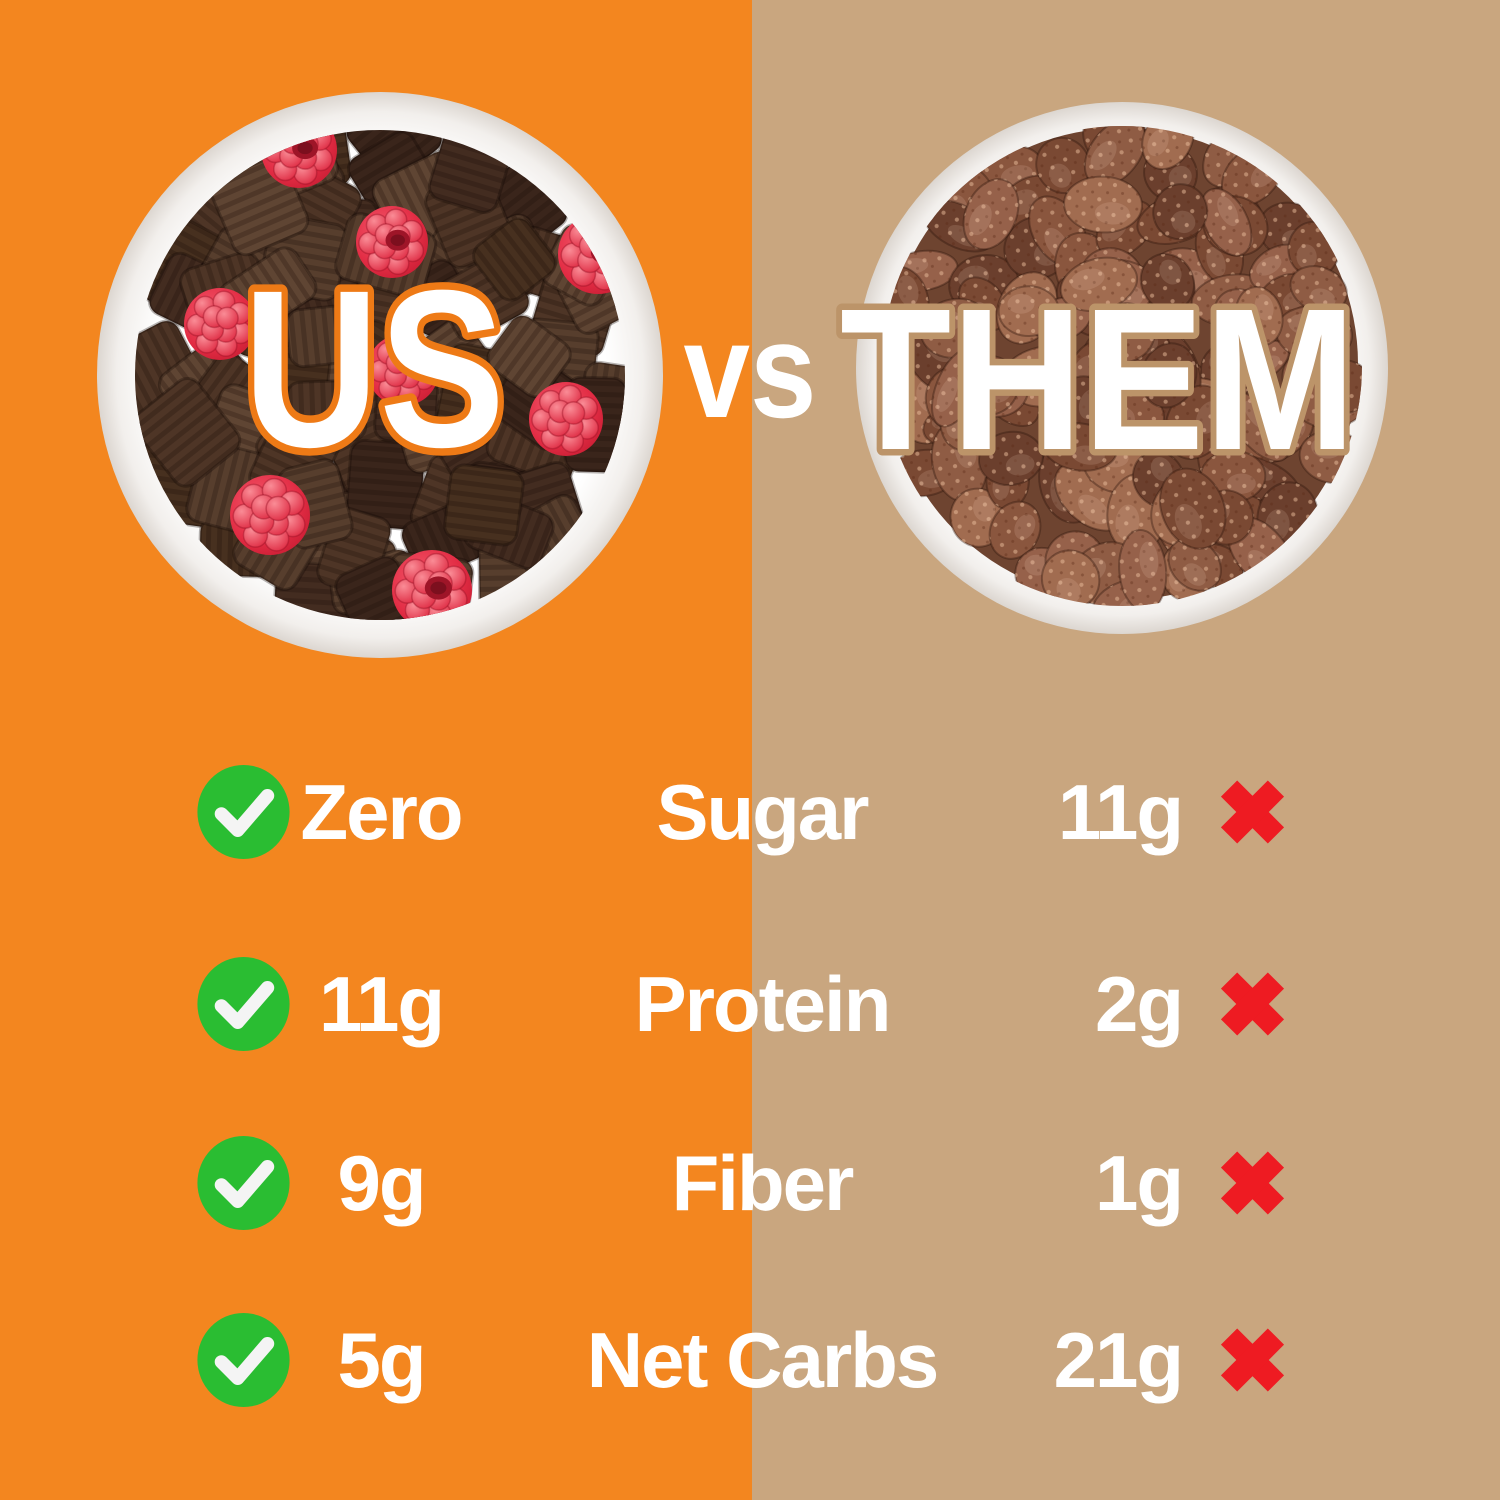 This screenshot has width=1500, height=1500. Describe the element at coordinates (762, 1359) in the screenshot. I see `metric-label: Net Carbs` at that location.